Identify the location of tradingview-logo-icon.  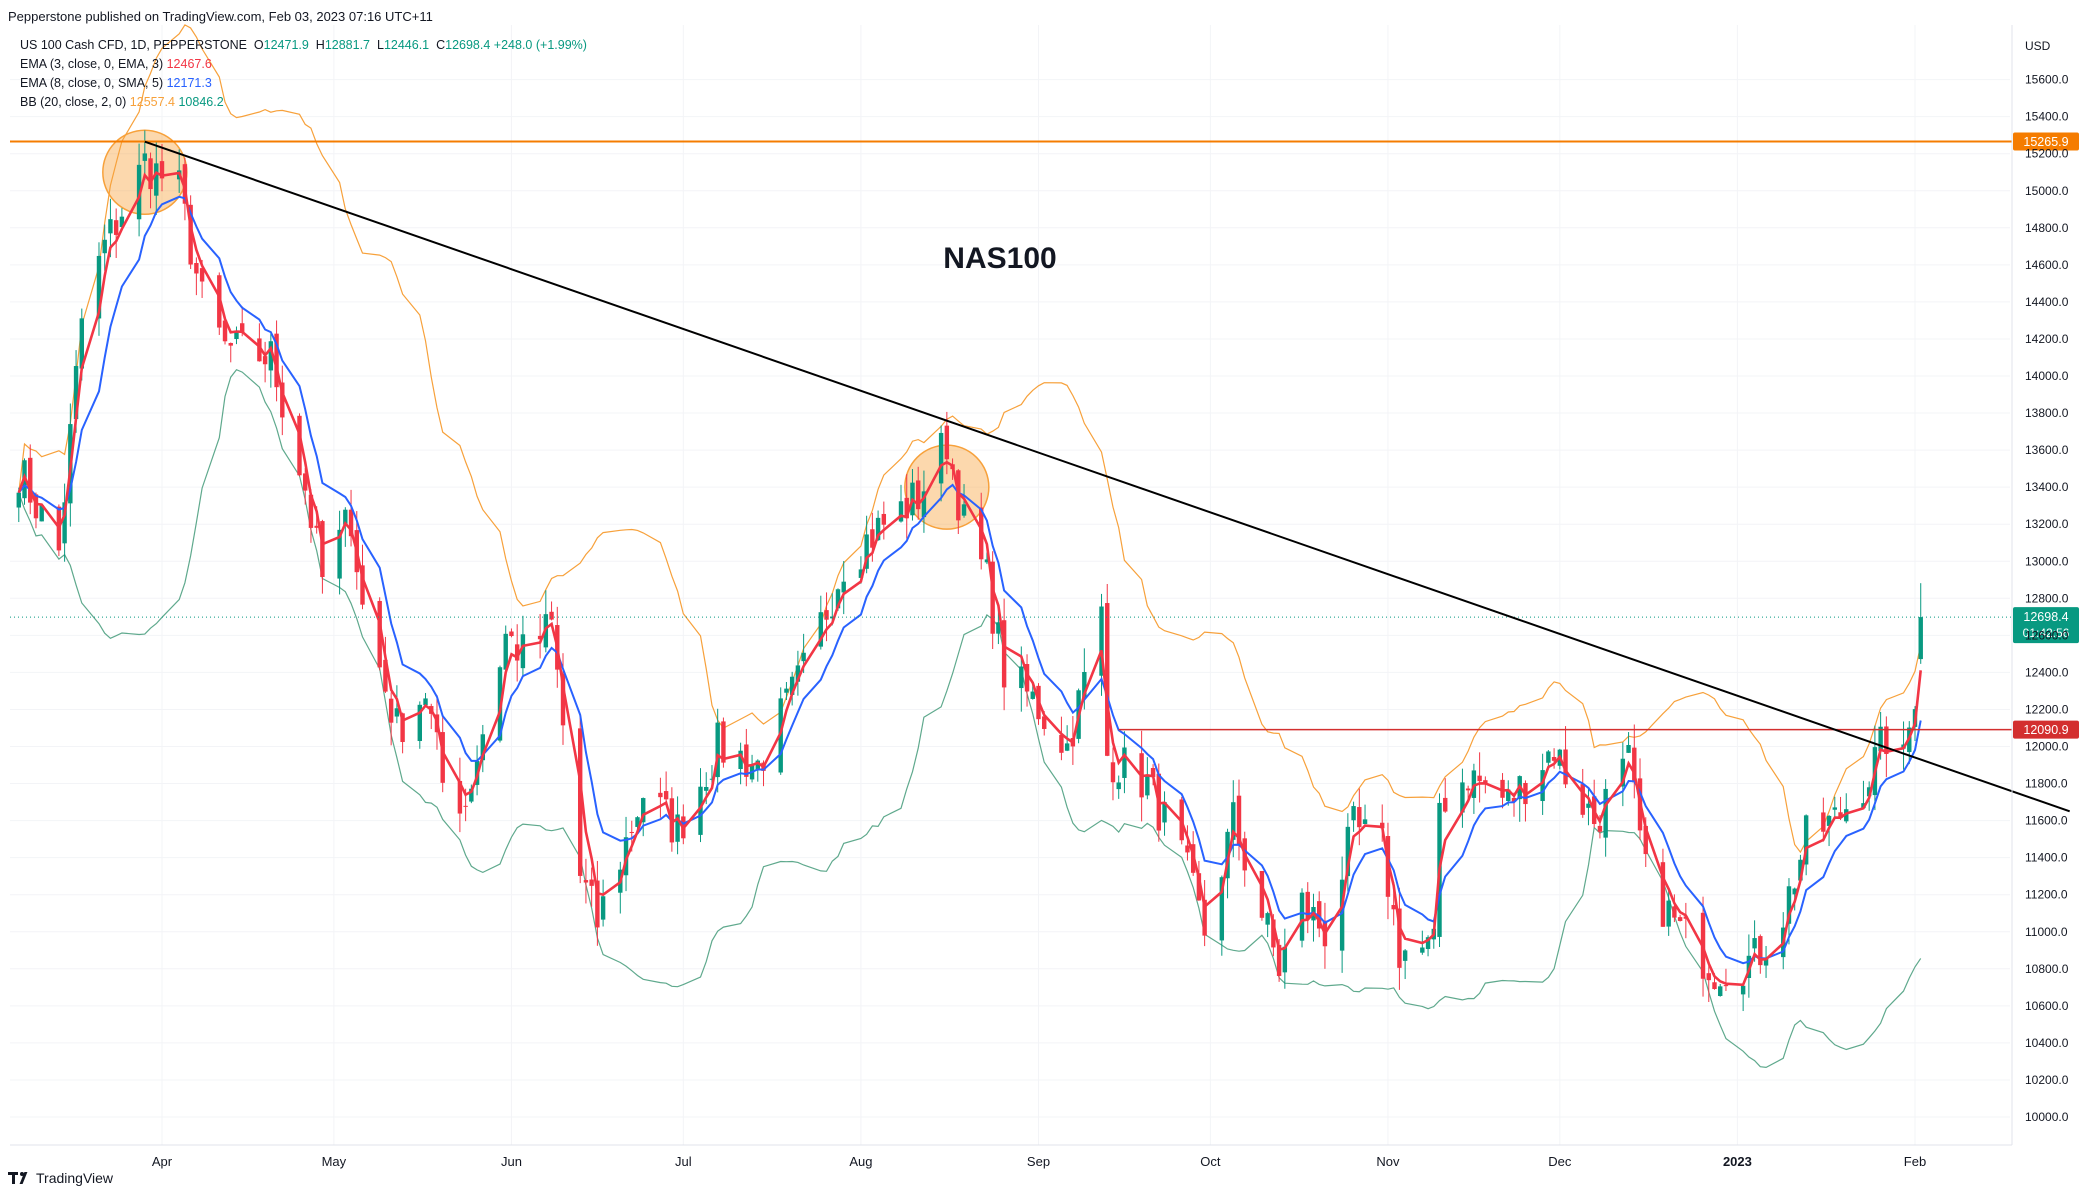
(20, 1178).